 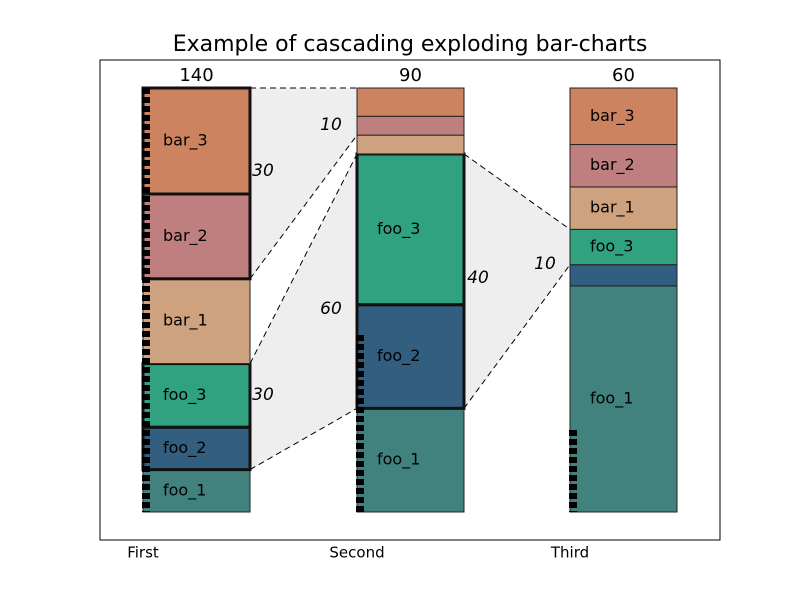 I want to click on x-tick-label: Second, so click(x=356, y=553).